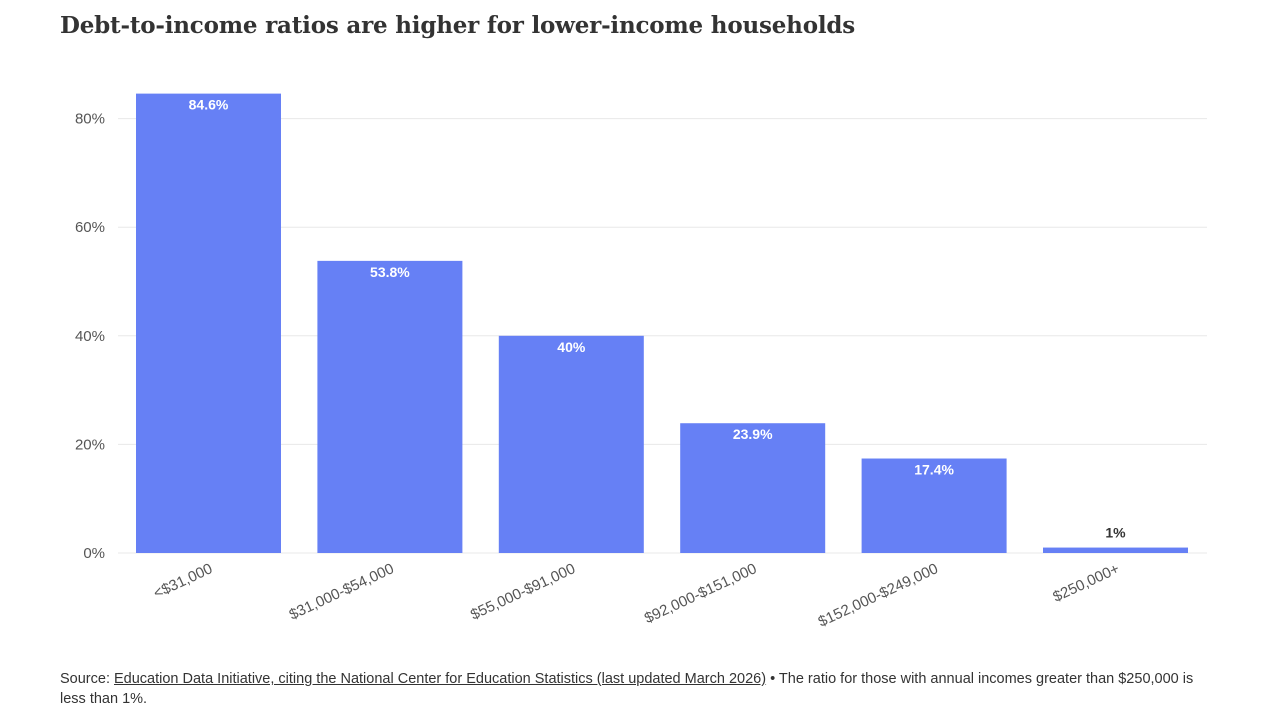 This screenshot has width=1280, height=720. Describe the element at coordinates (90, 227) in the screenshot. I see `y-tick-label: 60%` at that location.